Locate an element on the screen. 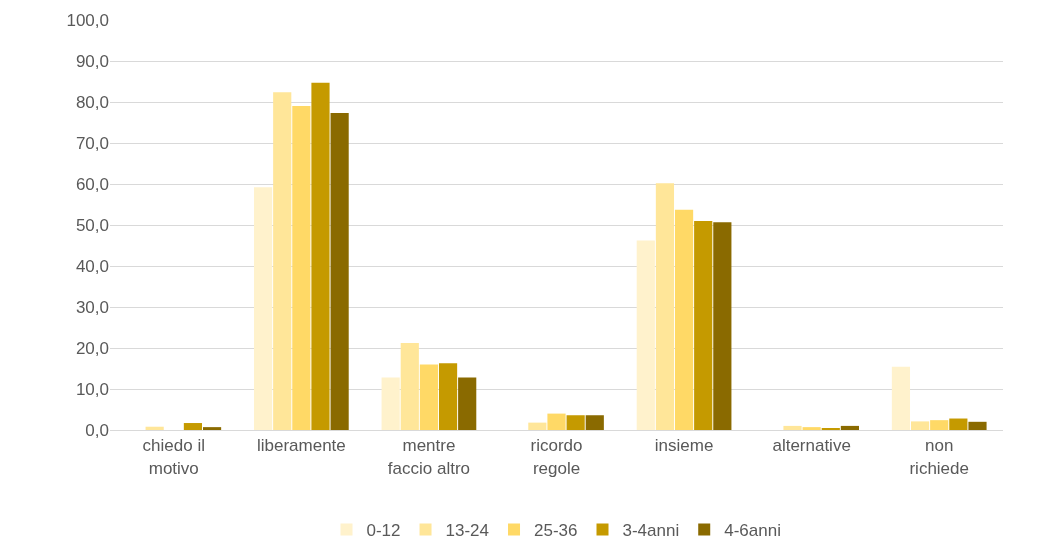 This screenshot has height=560, width=1043. x-tick-label: ricordo regole is located at coordinates (556, 457).